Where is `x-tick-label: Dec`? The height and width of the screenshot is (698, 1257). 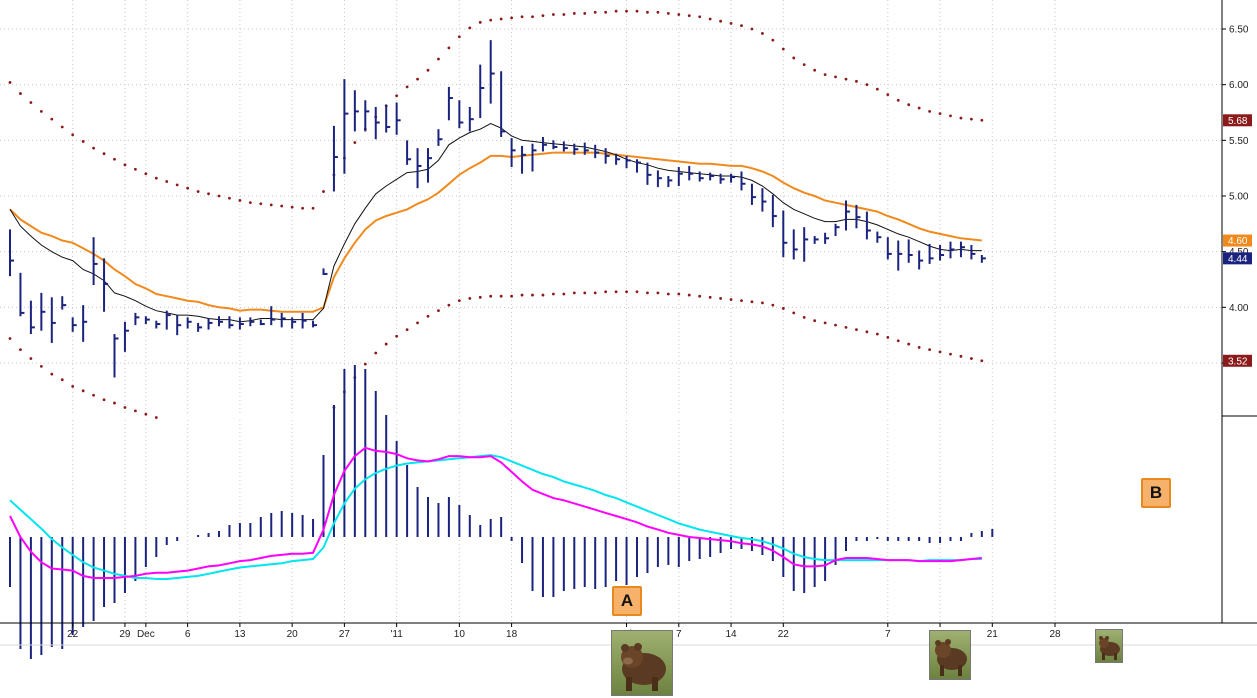
x-tick-label: Dec is located at coordinates (146, 634).